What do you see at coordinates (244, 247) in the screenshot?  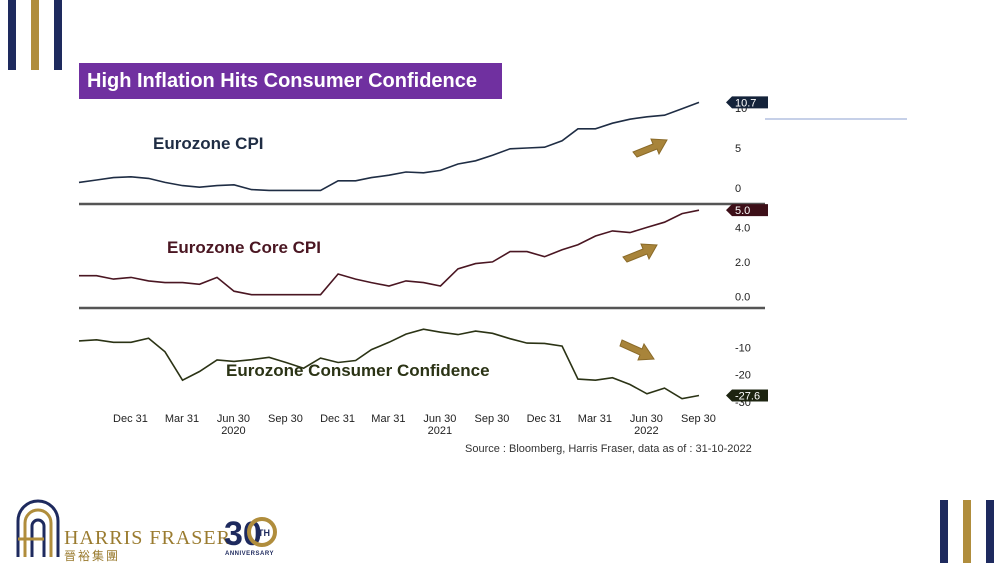 I see `series-label: Eurozone Core CPI` at bounding box center [244, 247].